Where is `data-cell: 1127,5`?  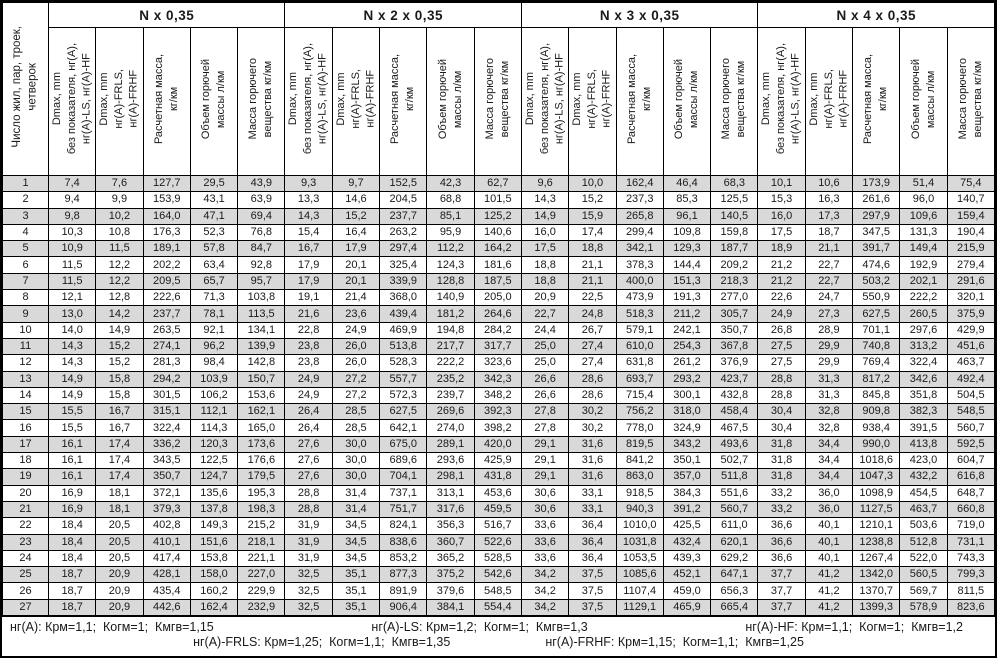
data-cell: 1127,5 is located at coordinates (876, 509).